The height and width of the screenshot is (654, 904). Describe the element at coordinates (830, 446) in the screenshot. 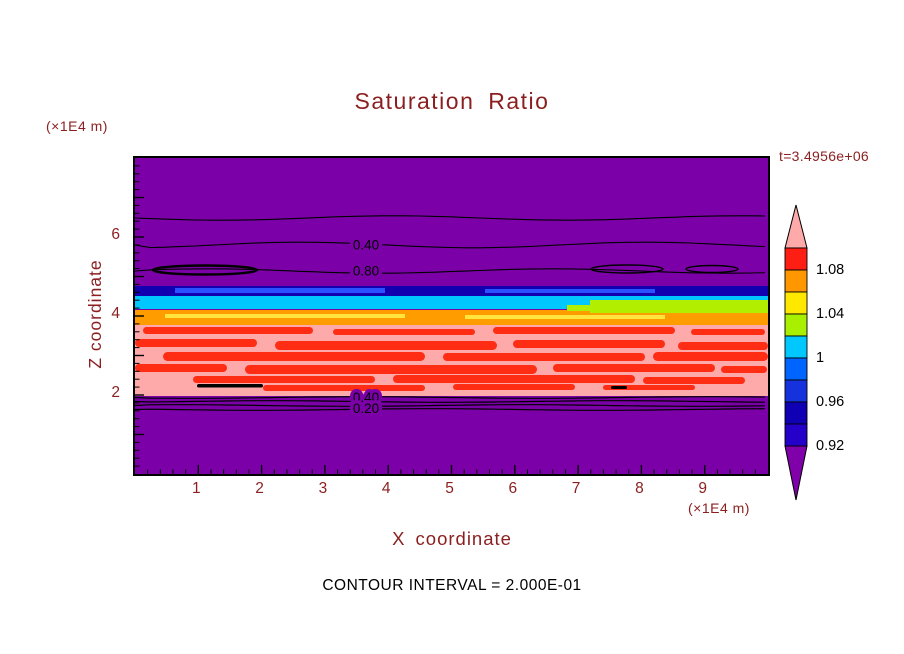

I see `colorbar-tick-label: 0.92` at that location.